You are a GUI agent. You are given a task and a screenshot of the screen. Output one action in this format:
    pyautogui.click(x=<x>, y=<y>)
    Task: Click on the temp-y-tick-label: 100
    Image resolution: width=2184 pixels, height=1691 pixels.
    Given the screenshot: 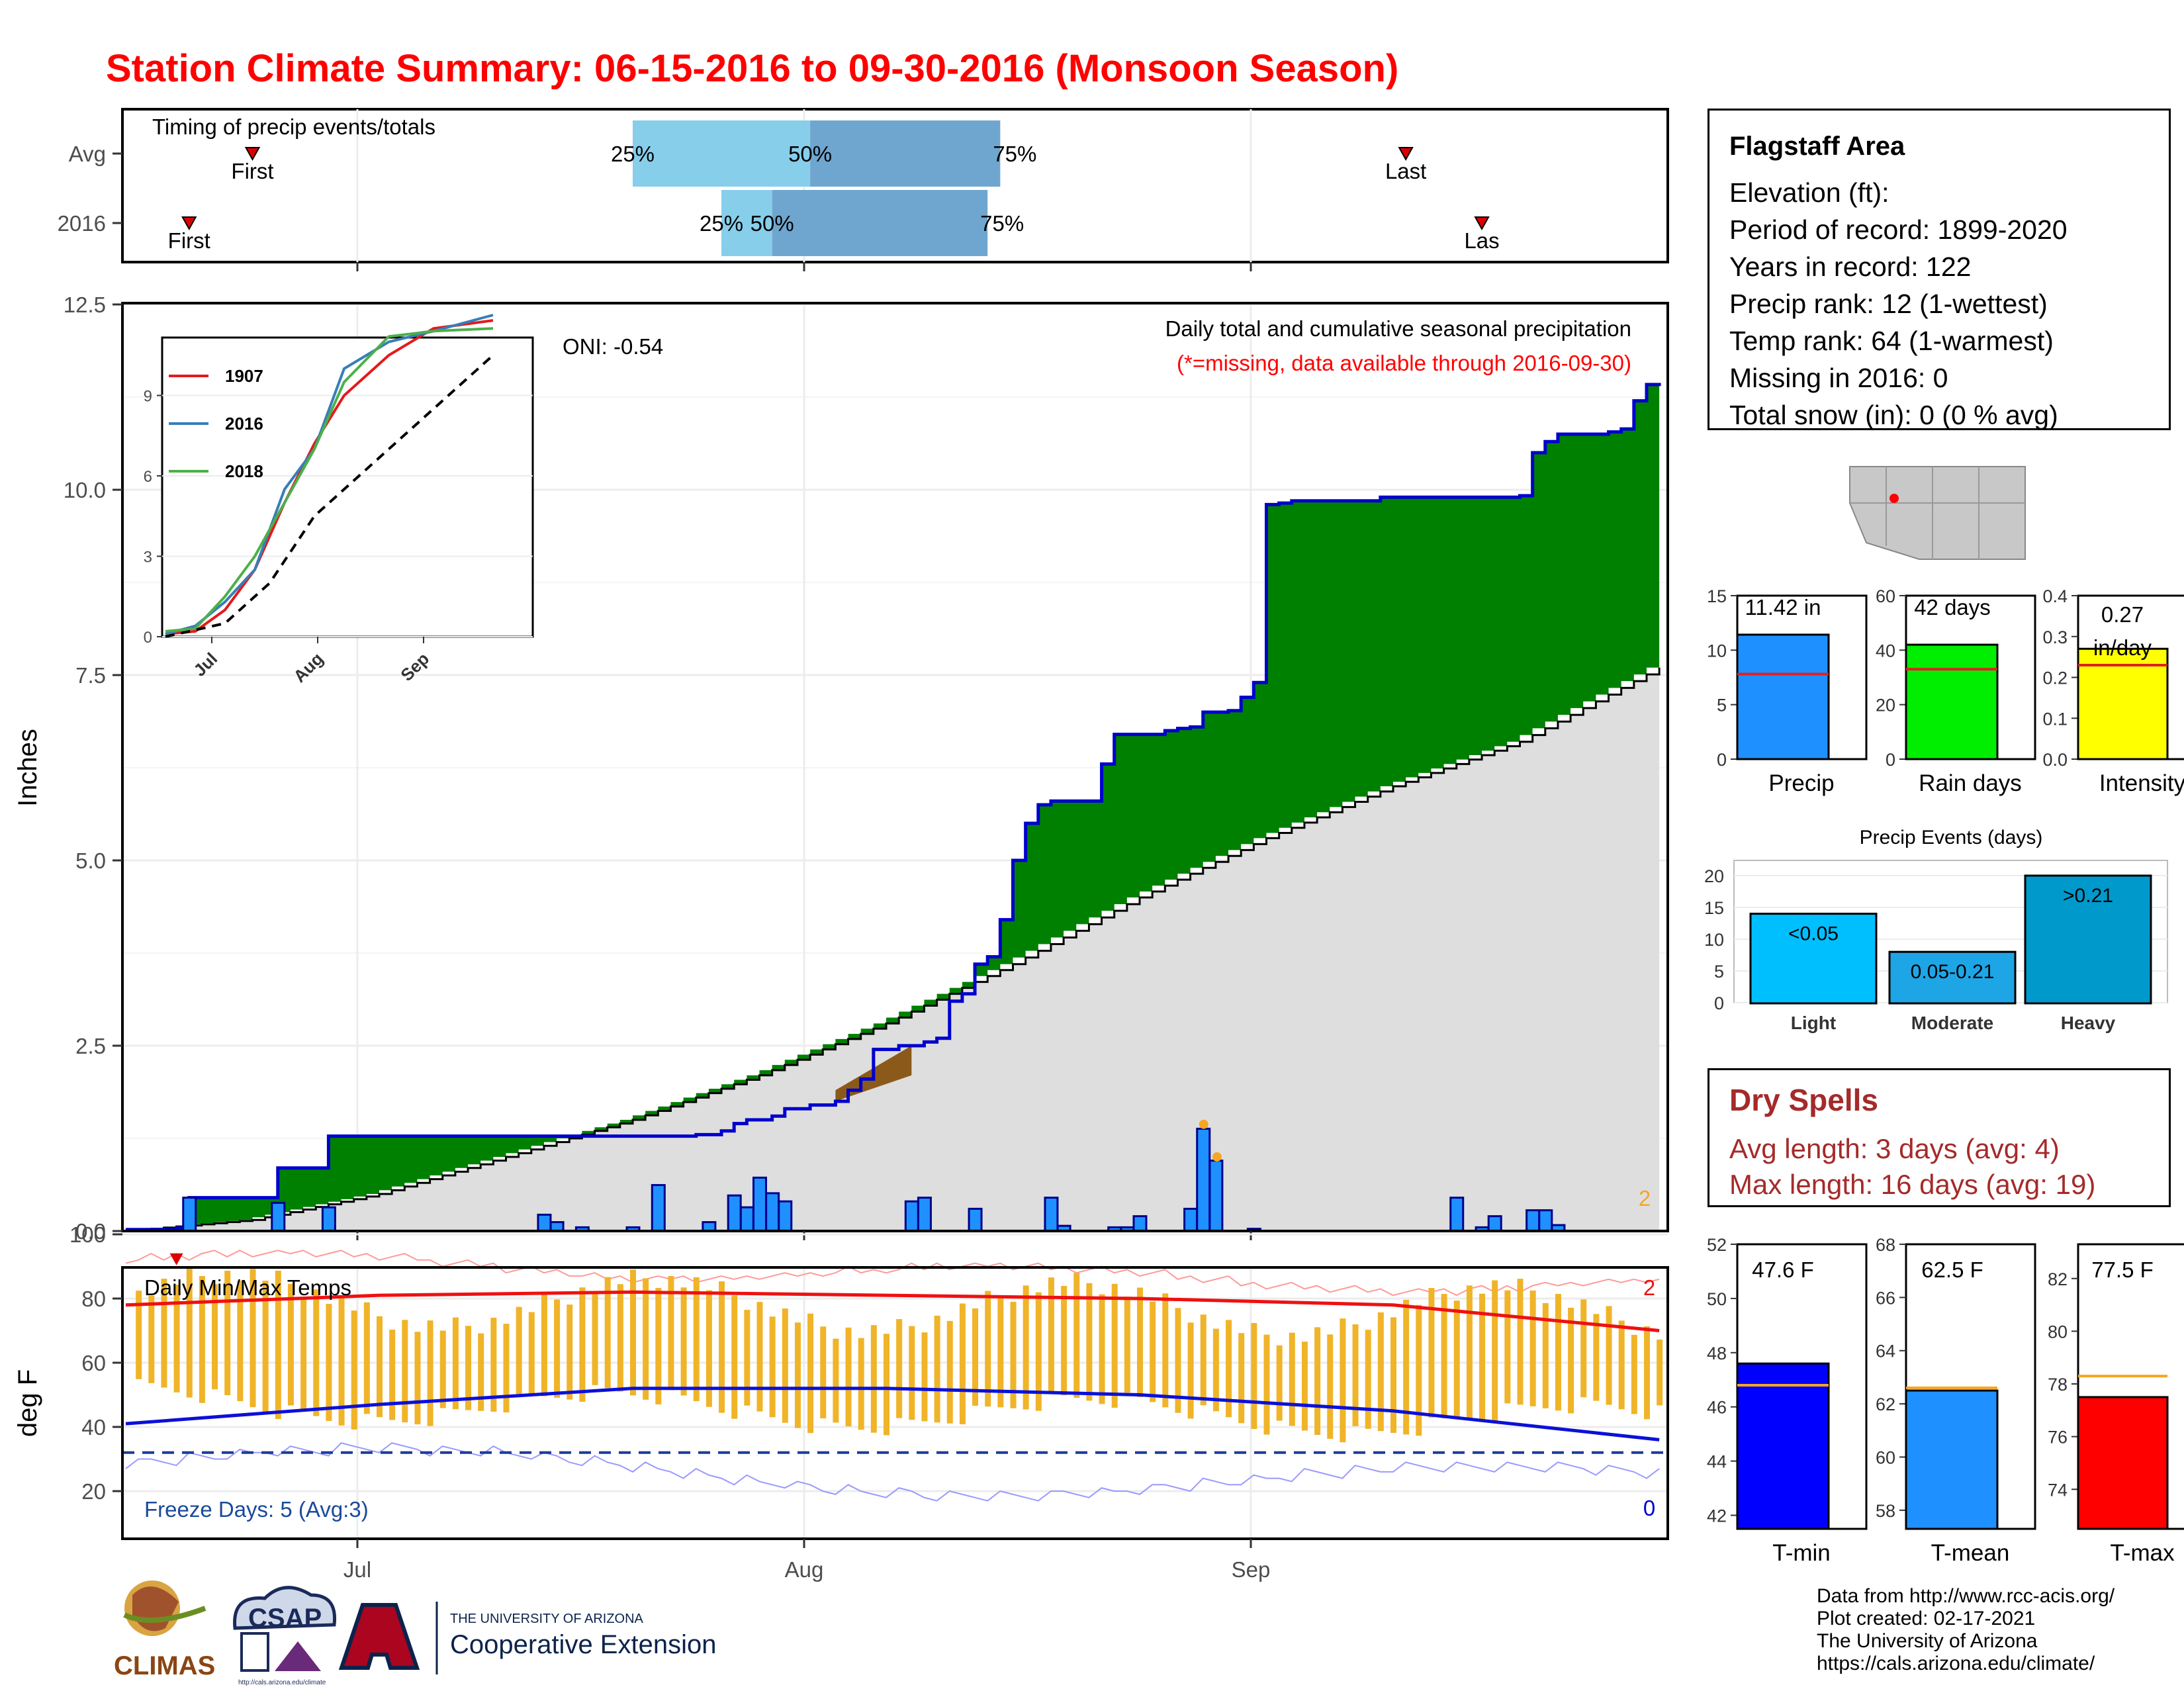 What is the action you would take?
    pyautogui.click(x=87, y=1234)
    